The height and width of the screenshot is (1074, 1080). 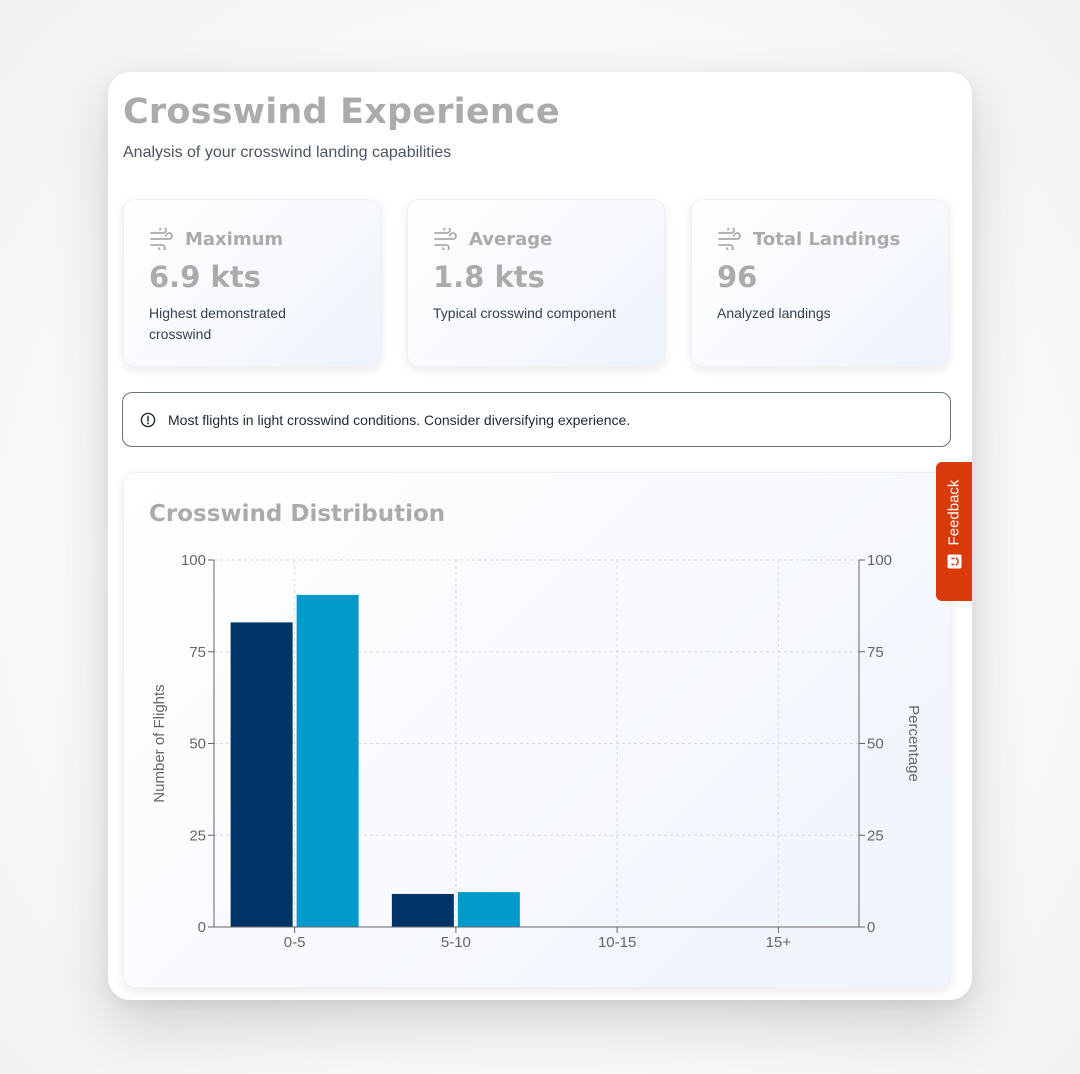 I want to click on feedback-tab-button: Feedback, so click(x=954, y=531).